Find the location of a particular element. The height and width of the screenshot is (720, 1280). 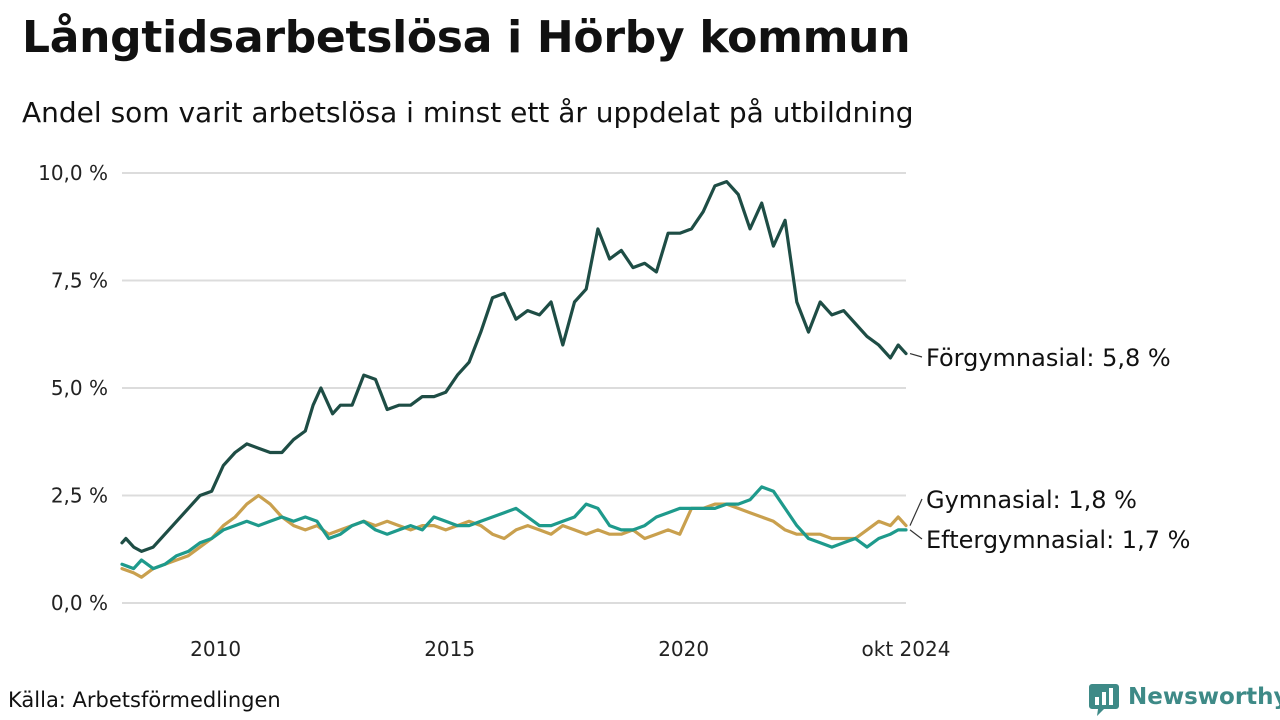

y-axis-labels: 0,0 % 2,5 % 5,0 % 7,5 % 10,0 % is located at coordinates (73, 388).